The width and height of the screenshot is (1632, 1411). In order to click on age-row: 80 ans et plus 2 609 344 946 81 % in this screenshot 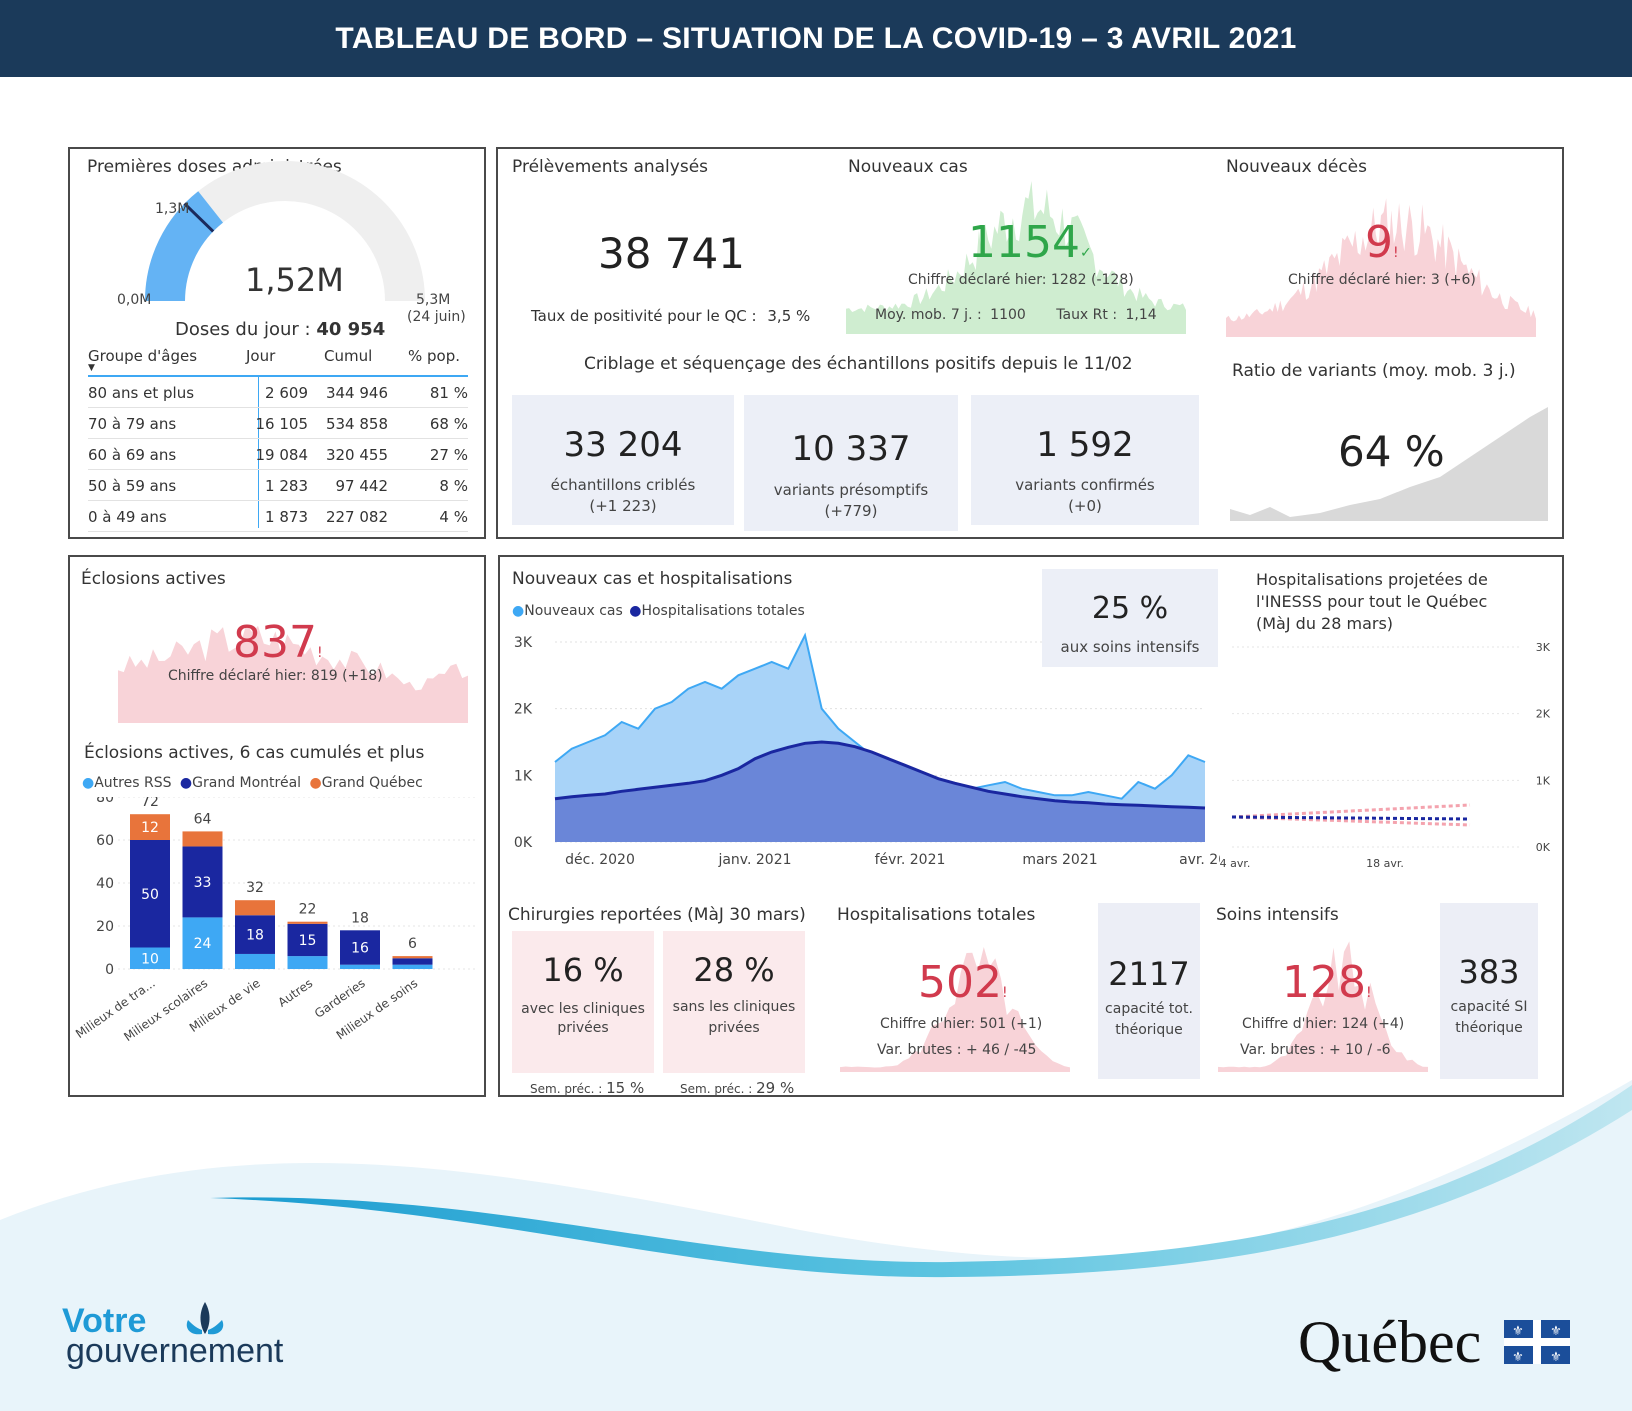, I will do `click(278, 392)`.